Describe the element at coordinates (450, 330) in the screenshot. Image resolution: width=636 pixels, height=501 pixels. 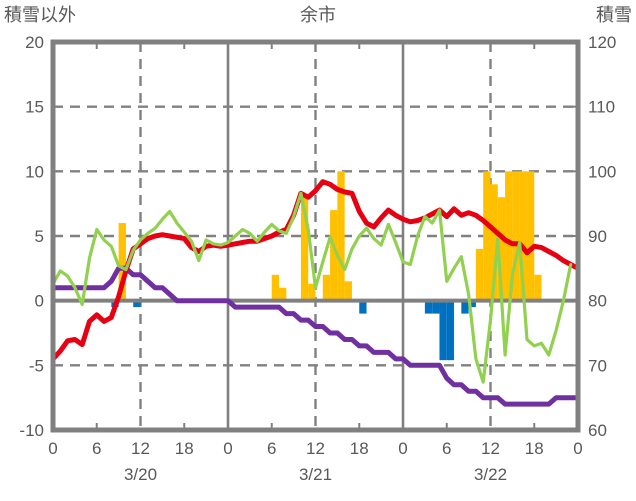
I see `negative-bar-h54` at that location.